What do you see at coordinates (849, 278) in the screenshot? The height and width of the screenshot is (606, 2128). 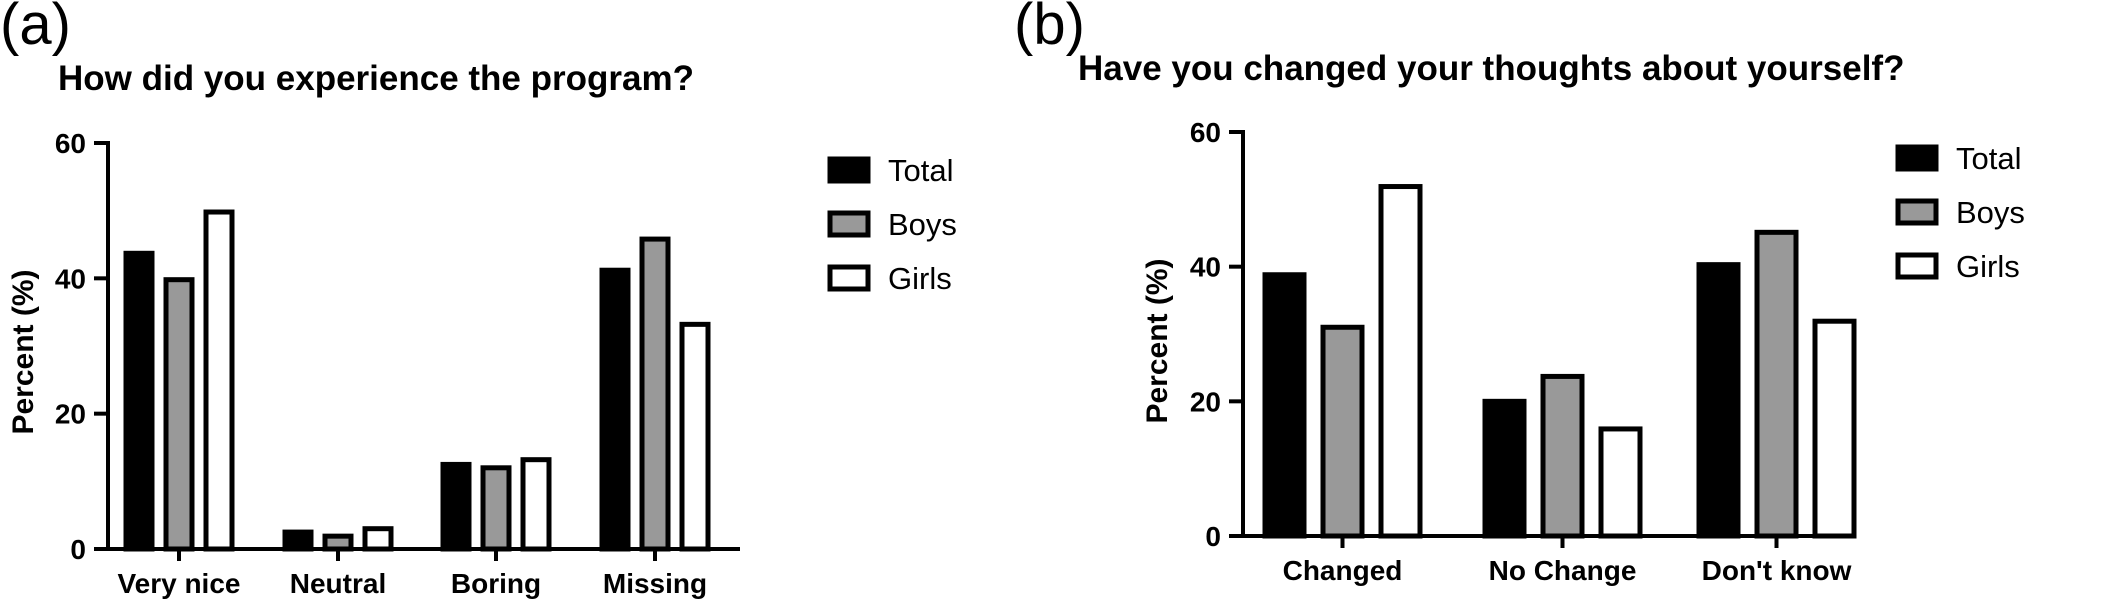 I see `chart-a-legend-swatch-girls` at bounding box center [849, 278].